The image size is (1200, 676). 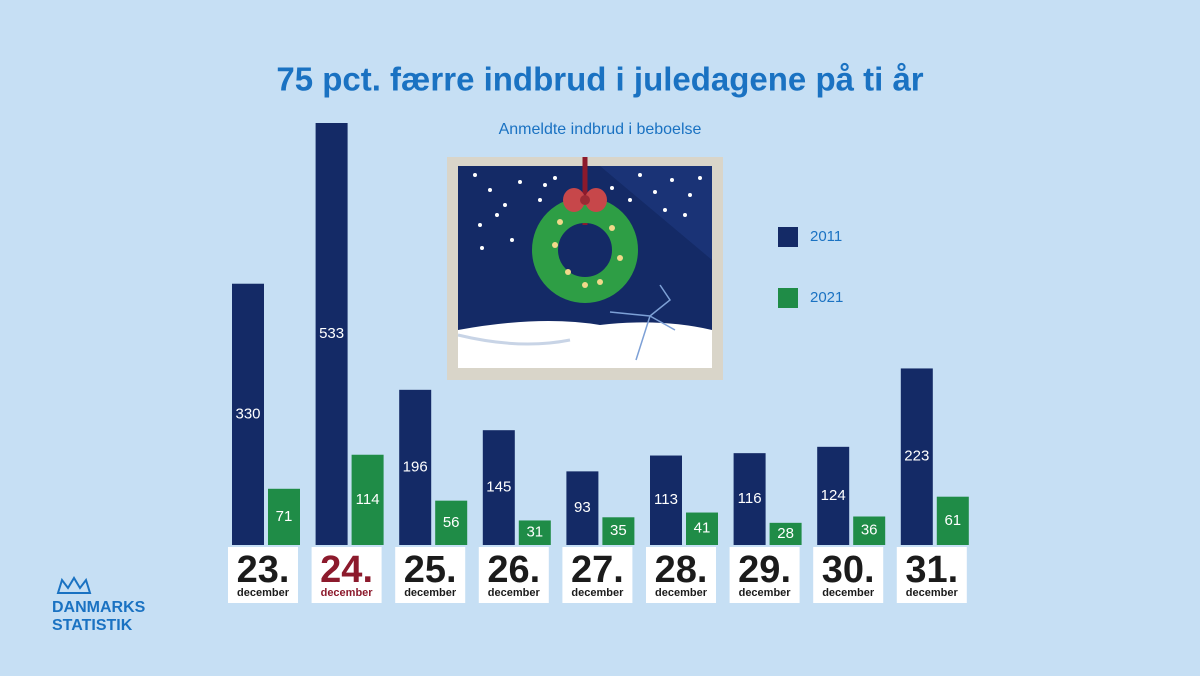 I want to click on x-tick-label: 27., so click(x=597, y=570).